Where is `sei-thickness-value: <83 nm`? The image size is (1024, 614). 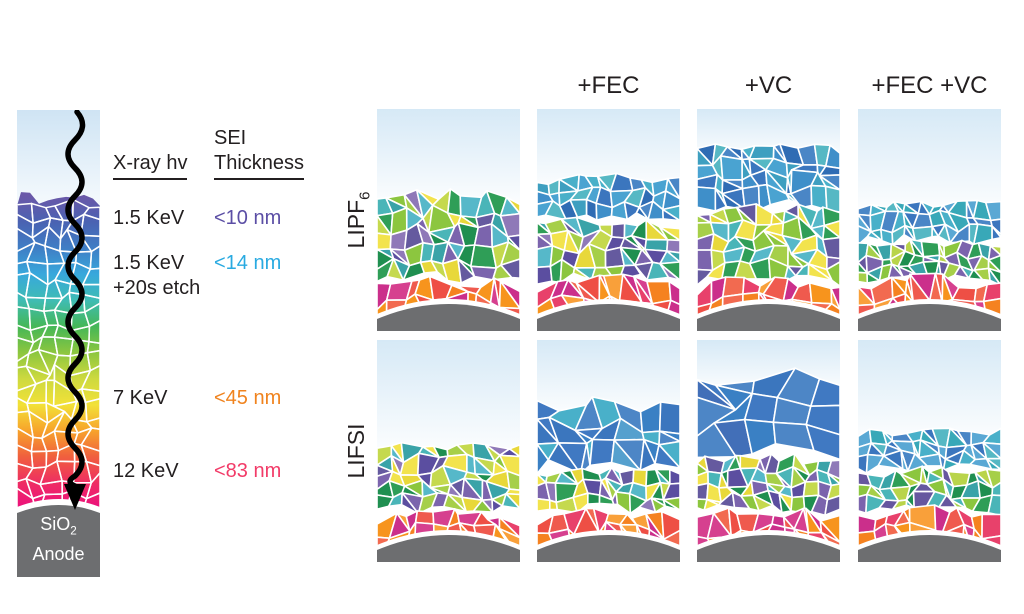 sei-thickness-value: <83 nm is located at coordinates (248, 471).